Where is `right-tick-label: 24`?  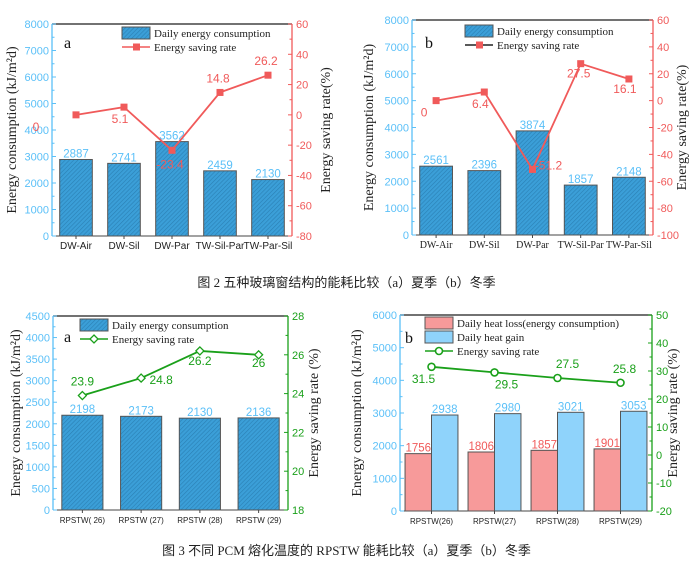 right-tick-label: 24 is located at coordinates (298, 395).